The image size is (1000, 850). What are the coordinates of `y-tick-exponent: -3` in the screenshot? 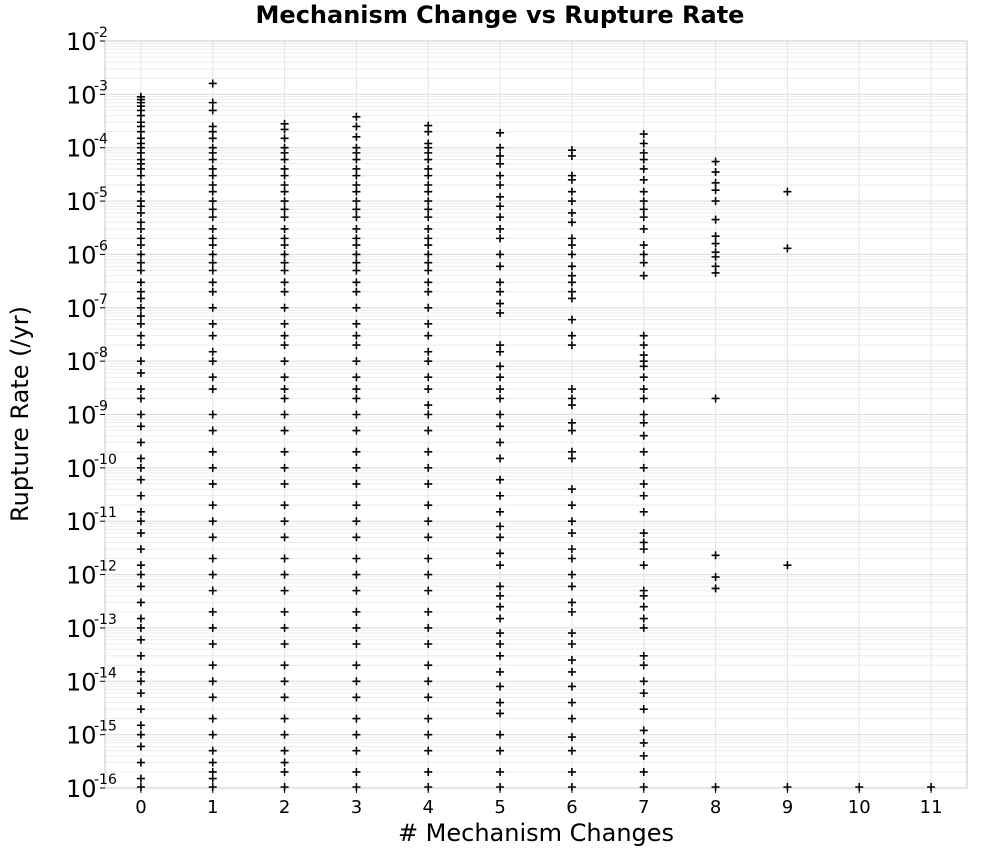 It's located at (101, 86).